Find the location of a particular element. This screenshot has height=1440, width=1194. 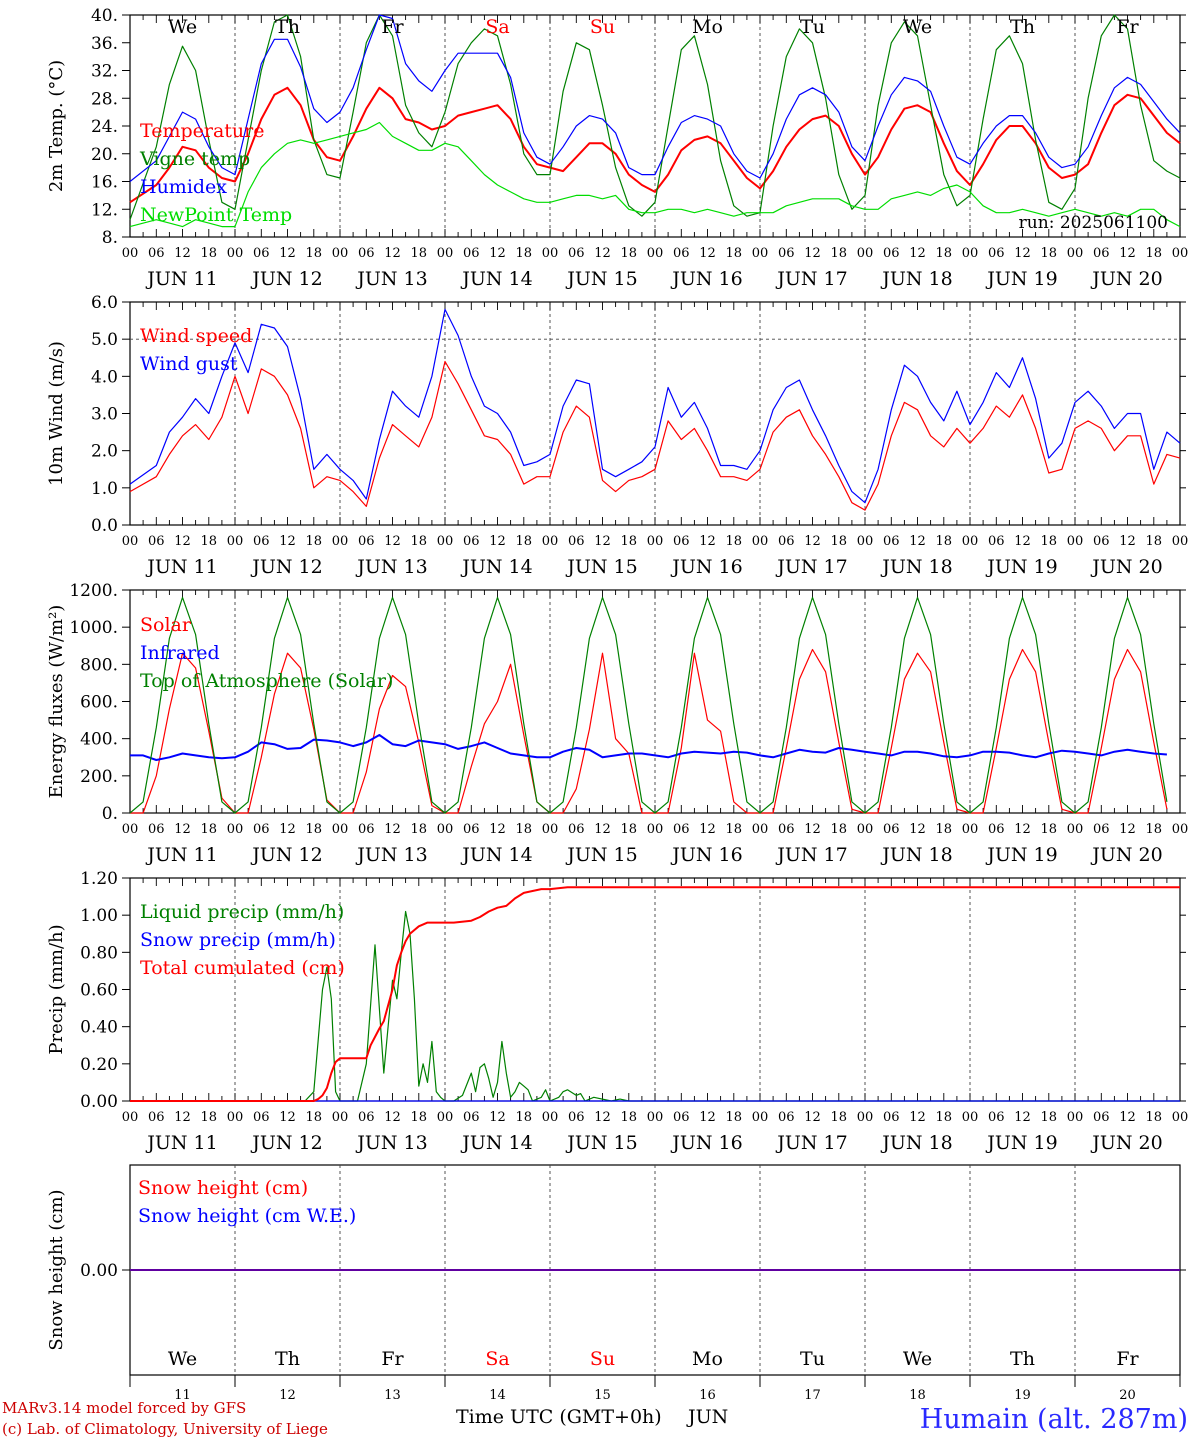

weekday-label: Su is located at coordinates (602, 27).